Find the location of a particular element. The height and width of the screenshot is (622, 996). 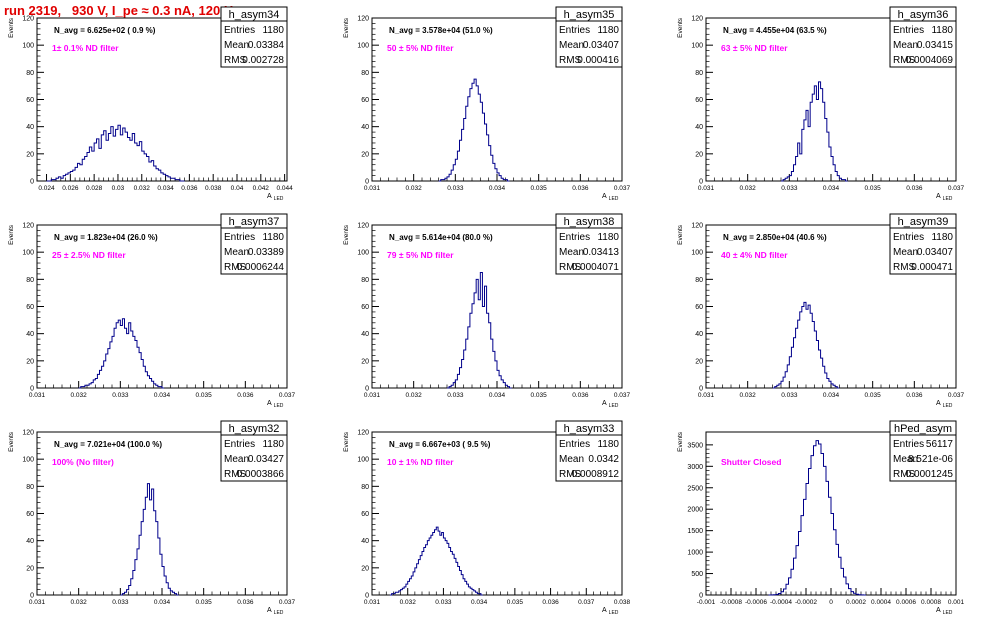

stats-title: h_asym32 is located at coordinates (254, 429).